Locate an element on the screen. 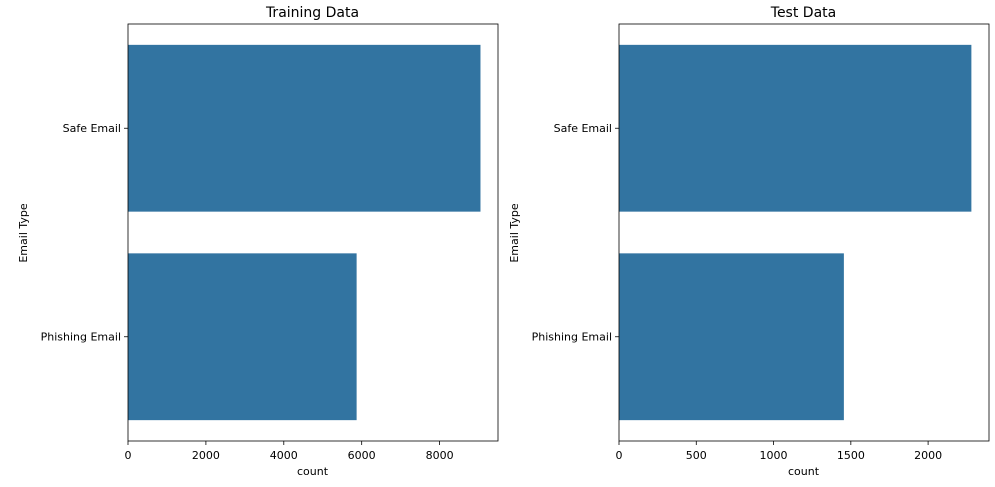 The height and width of the screenshot is (487, 995). training-x-tick-label: 4000 is located at coordinates (284, 455).